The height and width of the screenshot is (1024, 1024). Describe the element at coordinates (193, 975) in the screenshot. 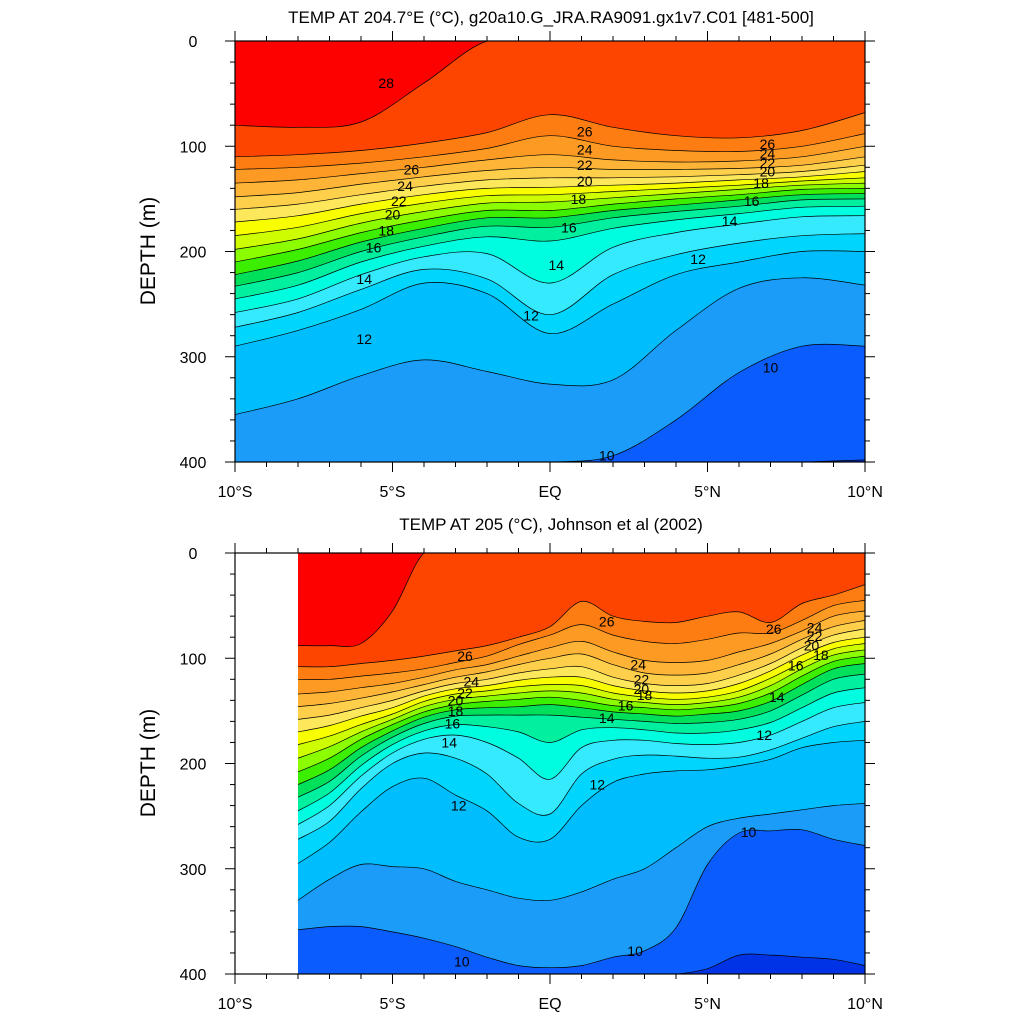

I see `y-tick-label: 400` at that location.